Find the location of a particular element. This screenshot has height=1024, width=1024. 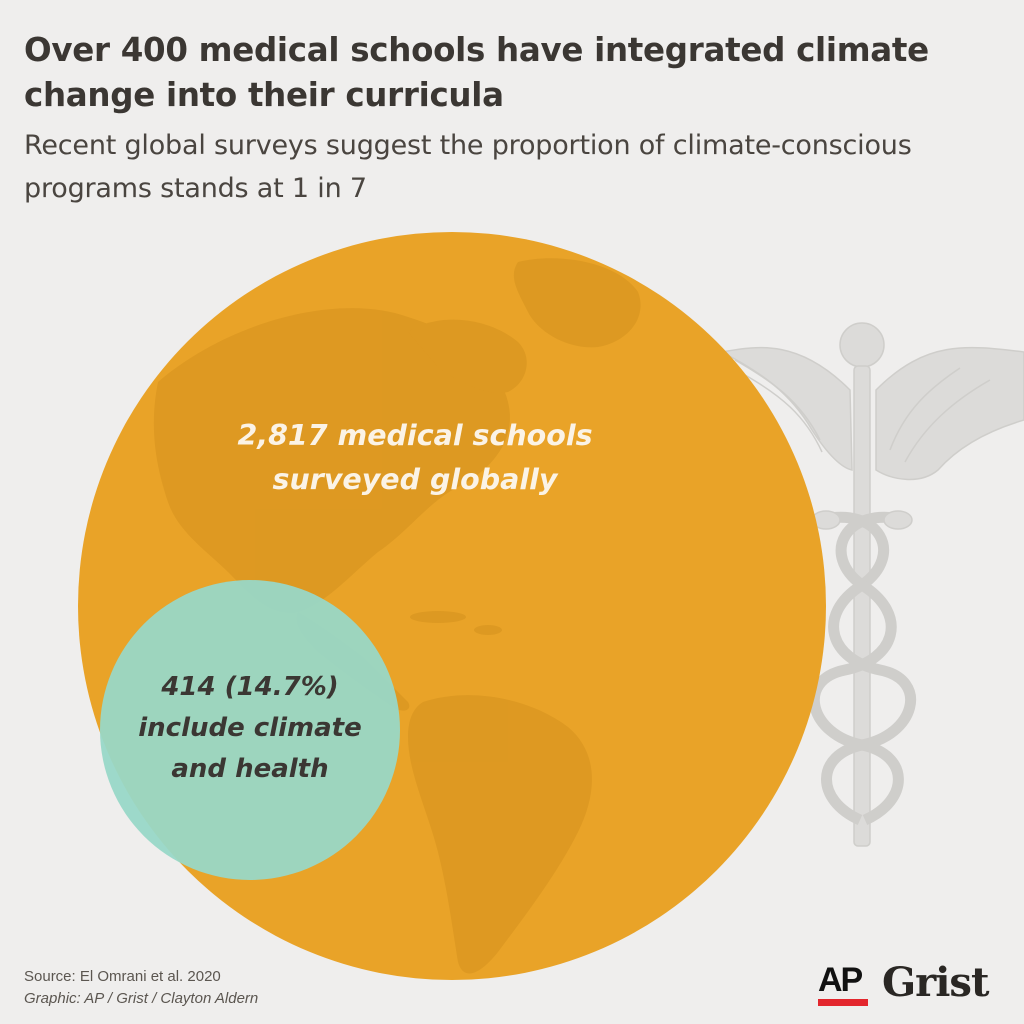

surveyed-schools-label: 2,817 medical schools surveyed globally is located at coordinates (415, 458).